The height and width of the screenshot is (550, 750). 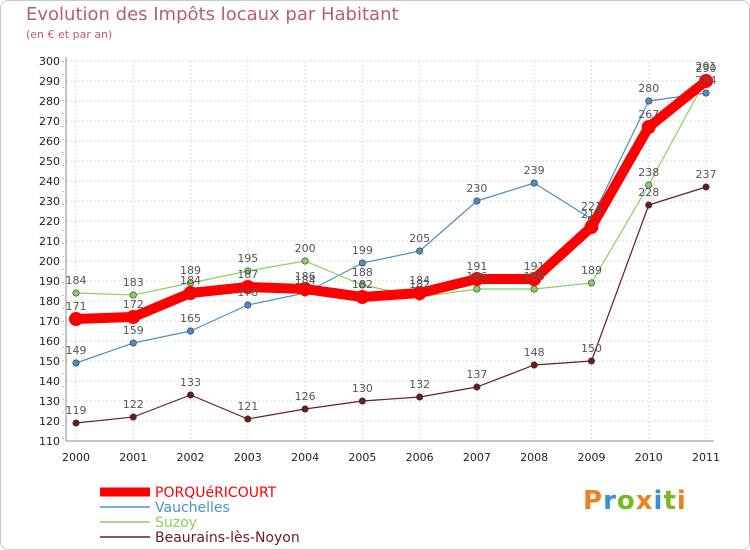 I want to click on legend-label: Suzoy, so click(x=176, y=523).